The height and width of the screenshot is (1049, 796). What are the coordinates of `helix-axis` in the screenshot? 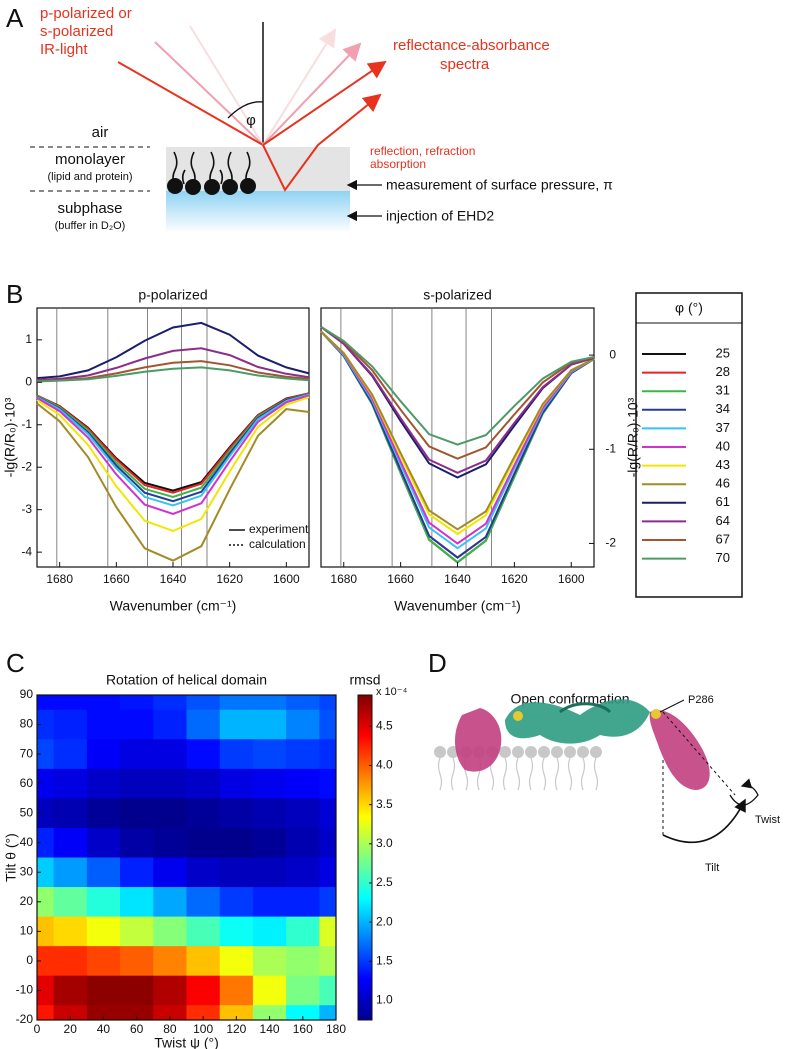 It's located at (699, 753).